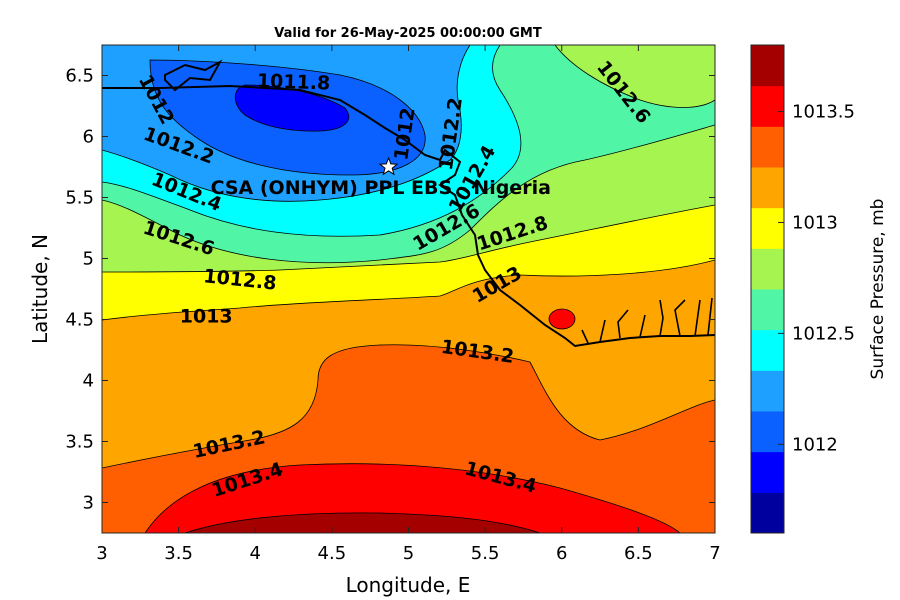 The height and width of the screenshot is (600, 900). I want to click on y-tick-label: 4, so click(88, 381).